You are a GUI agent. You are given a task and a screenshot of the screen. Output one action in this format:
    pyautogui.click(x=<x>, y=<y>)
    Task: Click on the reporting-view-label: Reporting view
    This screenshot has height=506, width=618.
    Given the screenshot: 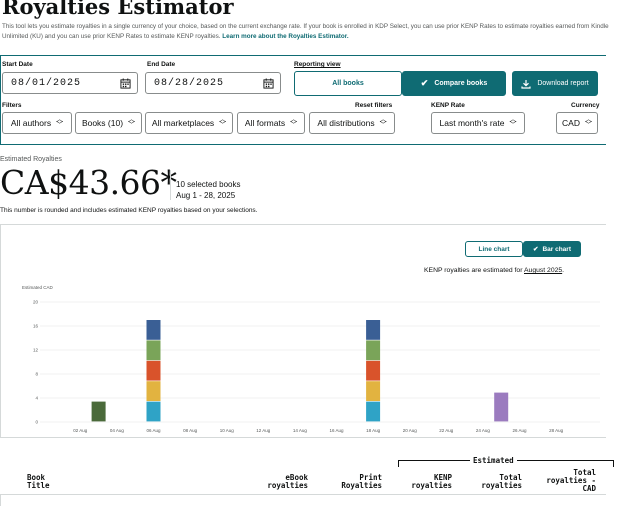 What is the action you would take?
    pyautogui.click(x=317, y=64)
    